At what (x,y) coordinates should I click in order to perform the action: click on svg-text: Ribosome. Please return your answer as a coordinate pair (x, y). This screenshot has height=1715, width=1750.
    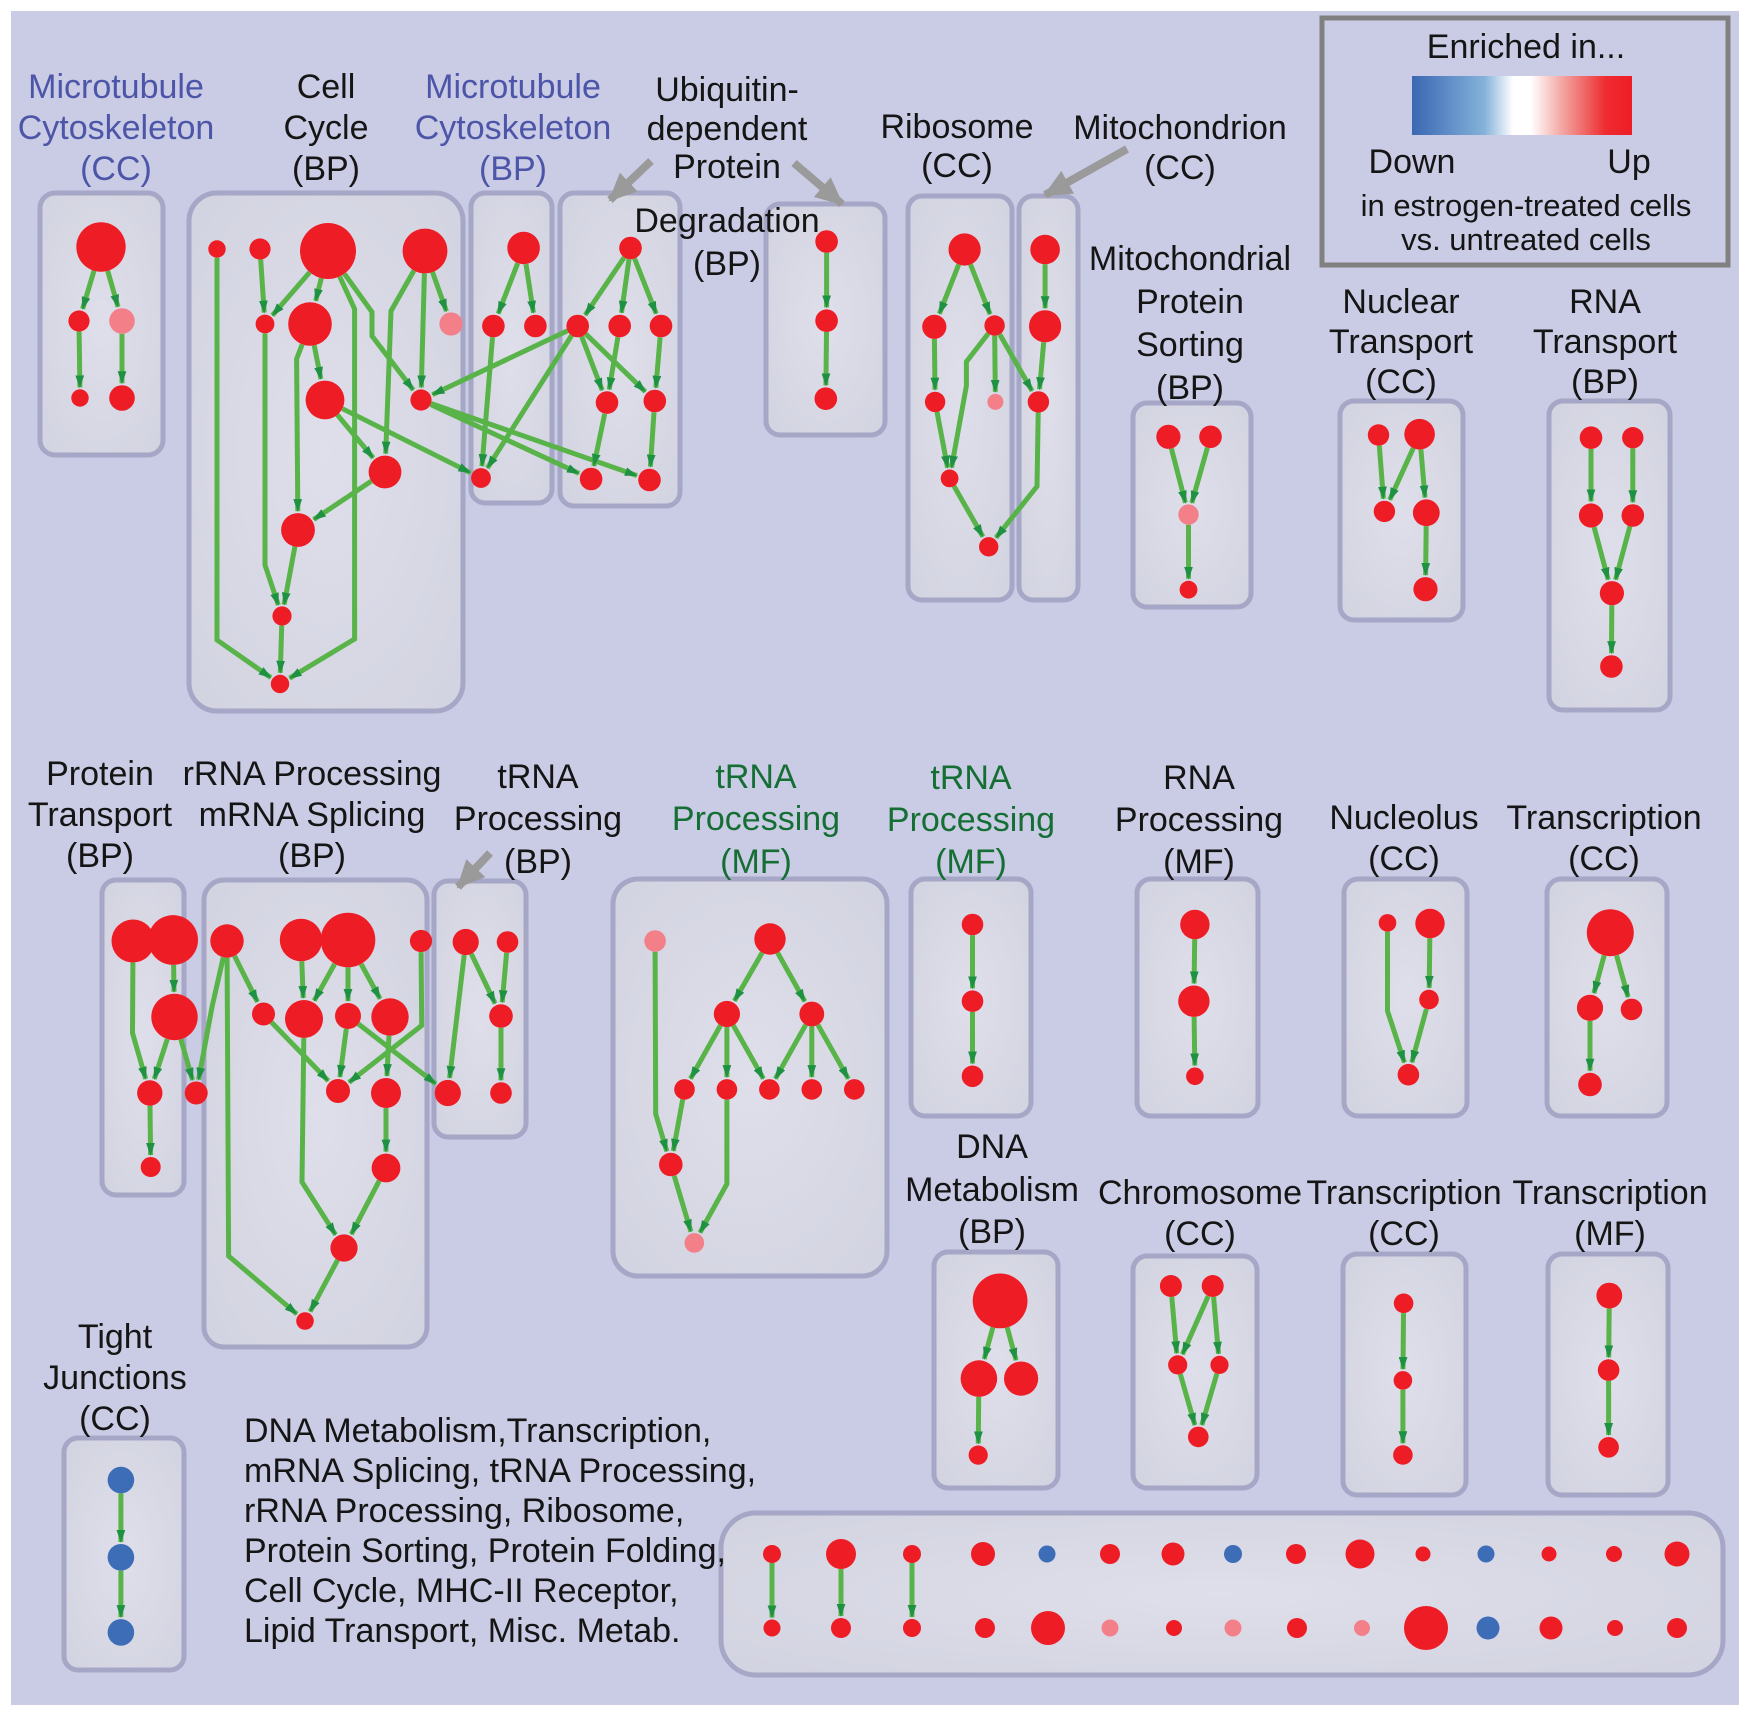
    Looking at the image, I should click on (956, 127).